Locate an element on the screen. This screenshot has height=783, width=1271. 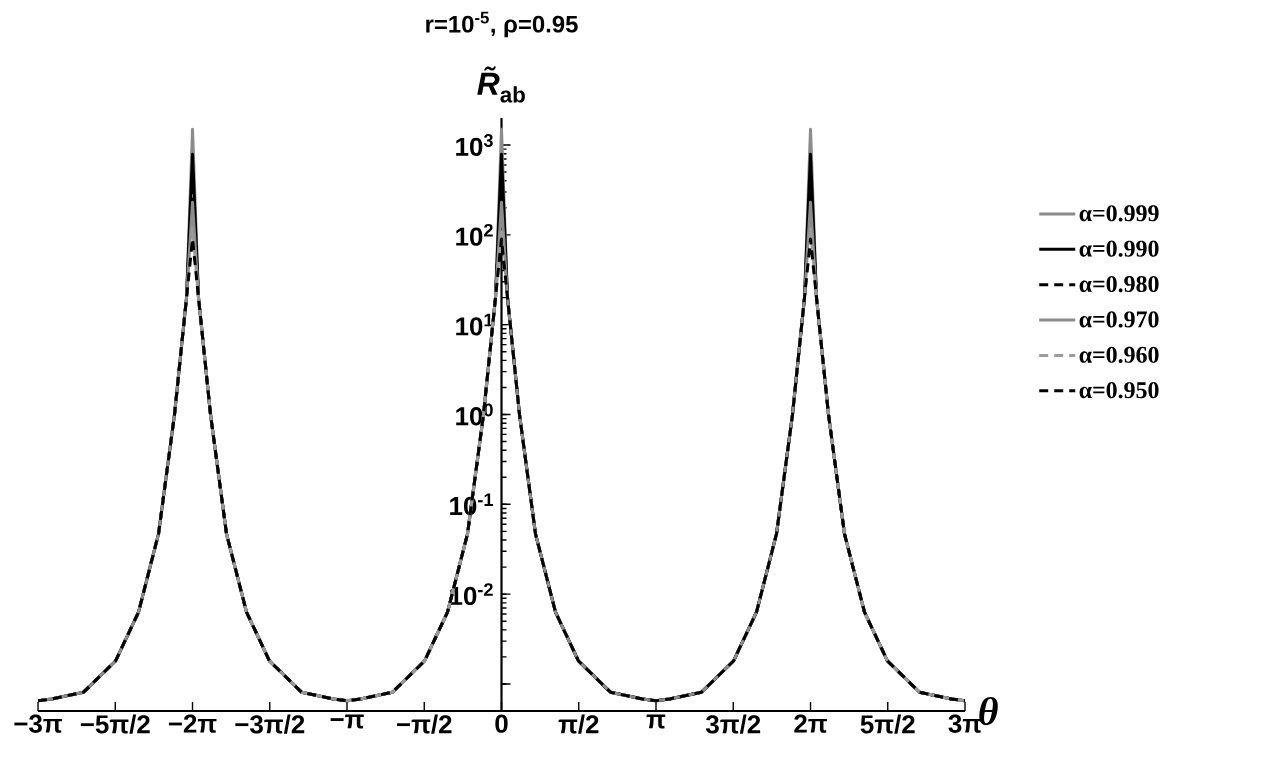
x-tick-label: −2π is located at coordinates (192, 723).